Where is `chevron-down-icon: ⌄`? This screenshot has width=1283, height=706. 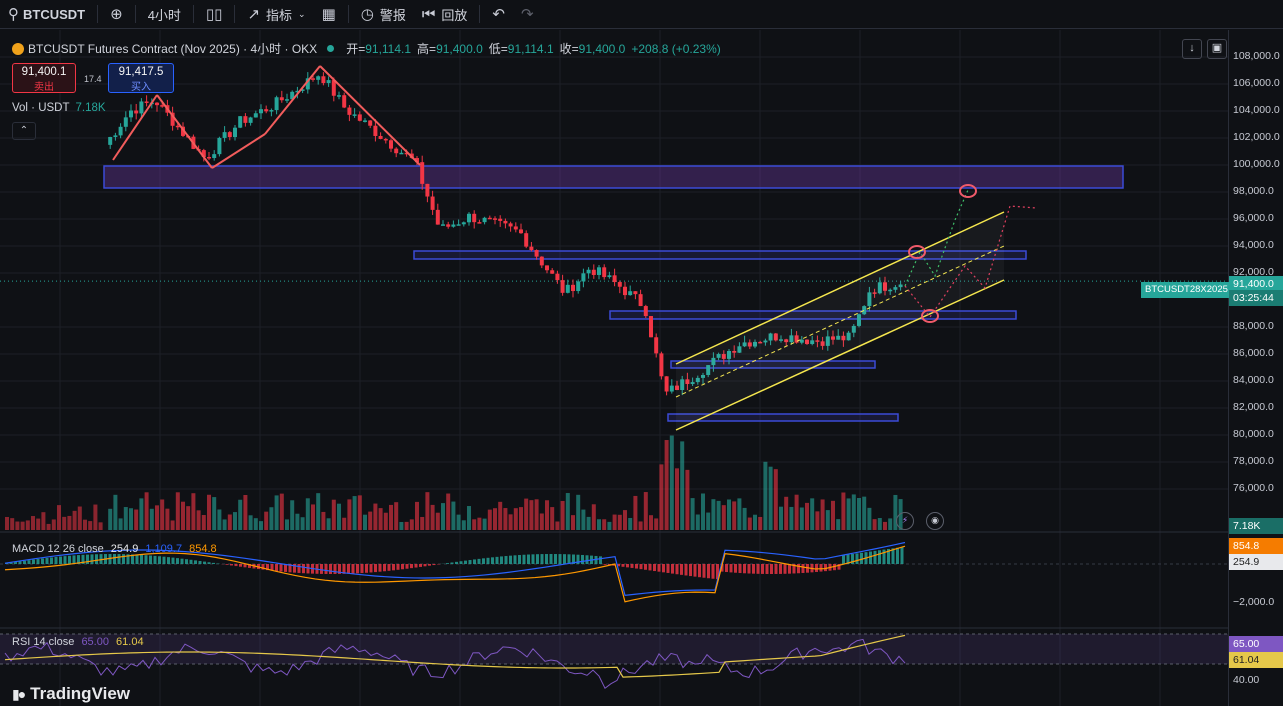
chevron-down-icon: ⌄ is located at coordinates (302, 13).